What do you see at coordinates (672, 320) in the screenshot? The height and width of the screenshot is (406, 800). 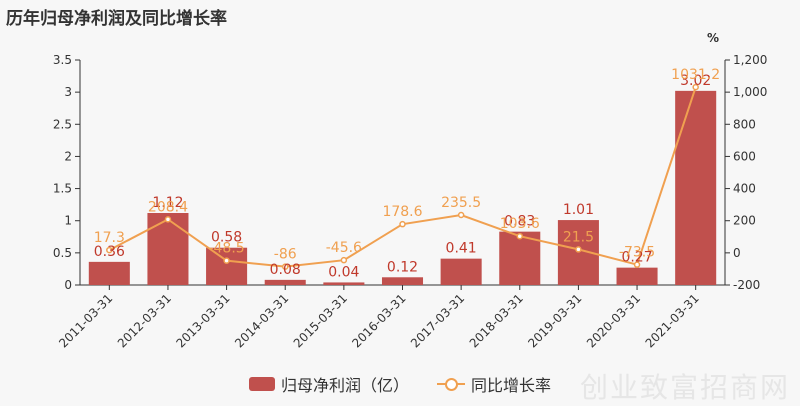 I see `x-tick-label: 2021-03-31` at bounding box center [672, 320].